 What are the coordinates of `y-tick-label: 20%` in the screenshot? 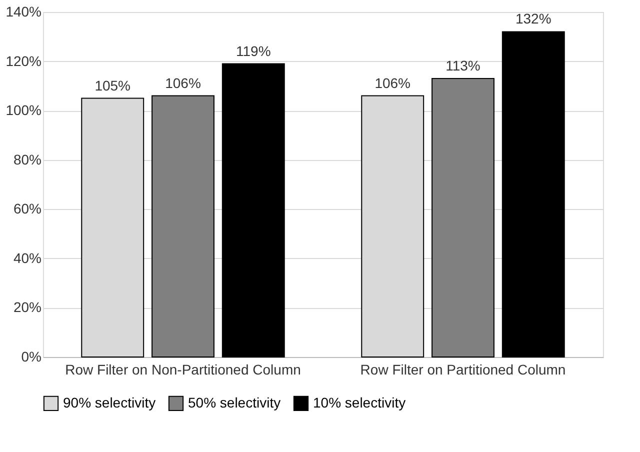 It's located at (27, 307).